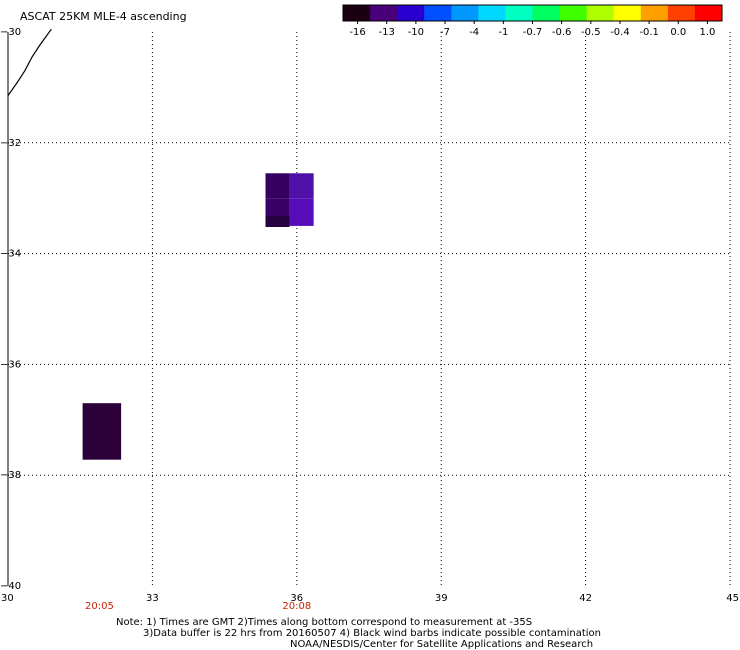 The width and height of the screenshot is (740, 650). Describe the element at coordinates (357, 32) in the screenshot. I see `colorbar-label: -16` at that location.